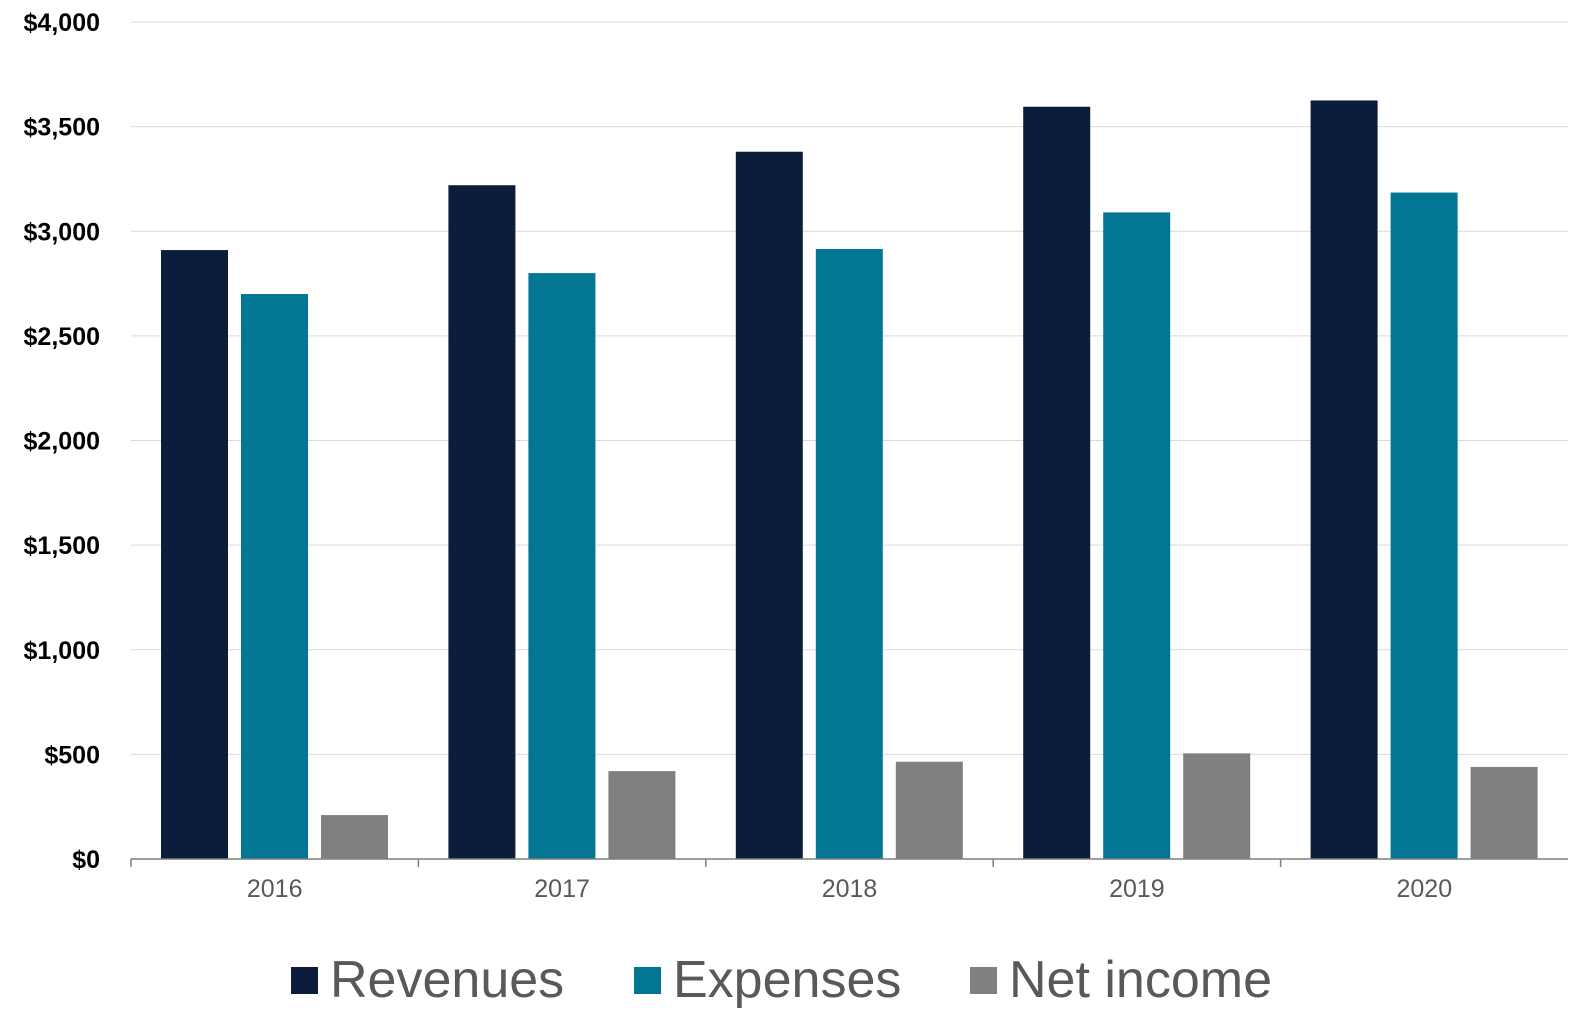  I want to click on legend: Revenues Expenses Net income, so click(781, 980).